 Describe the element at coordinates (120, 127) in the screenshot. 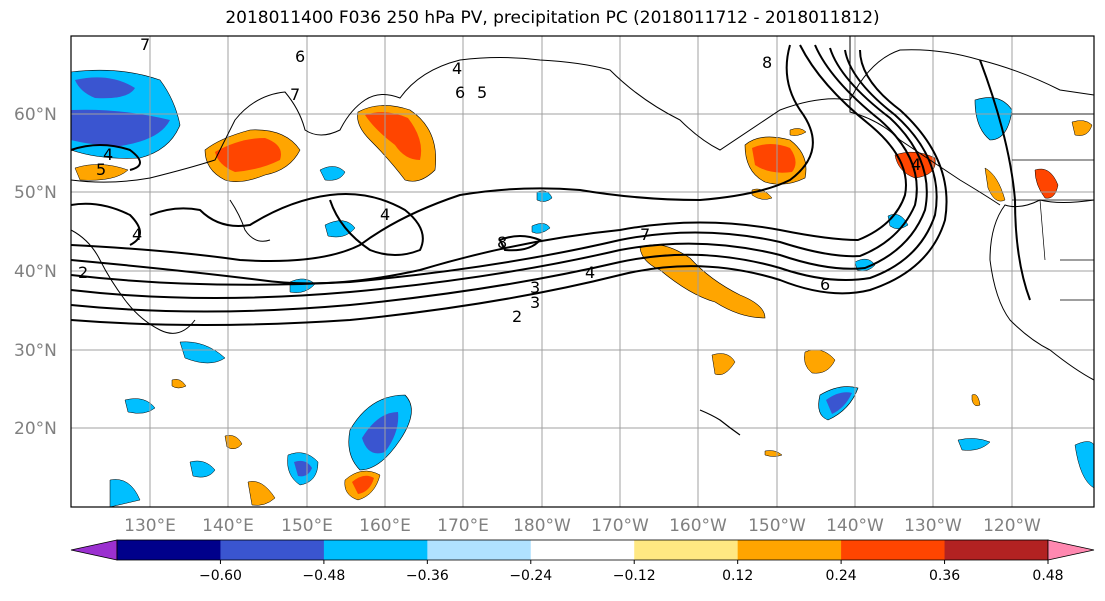

I see `precip-blob-neg-1-core` at that location.